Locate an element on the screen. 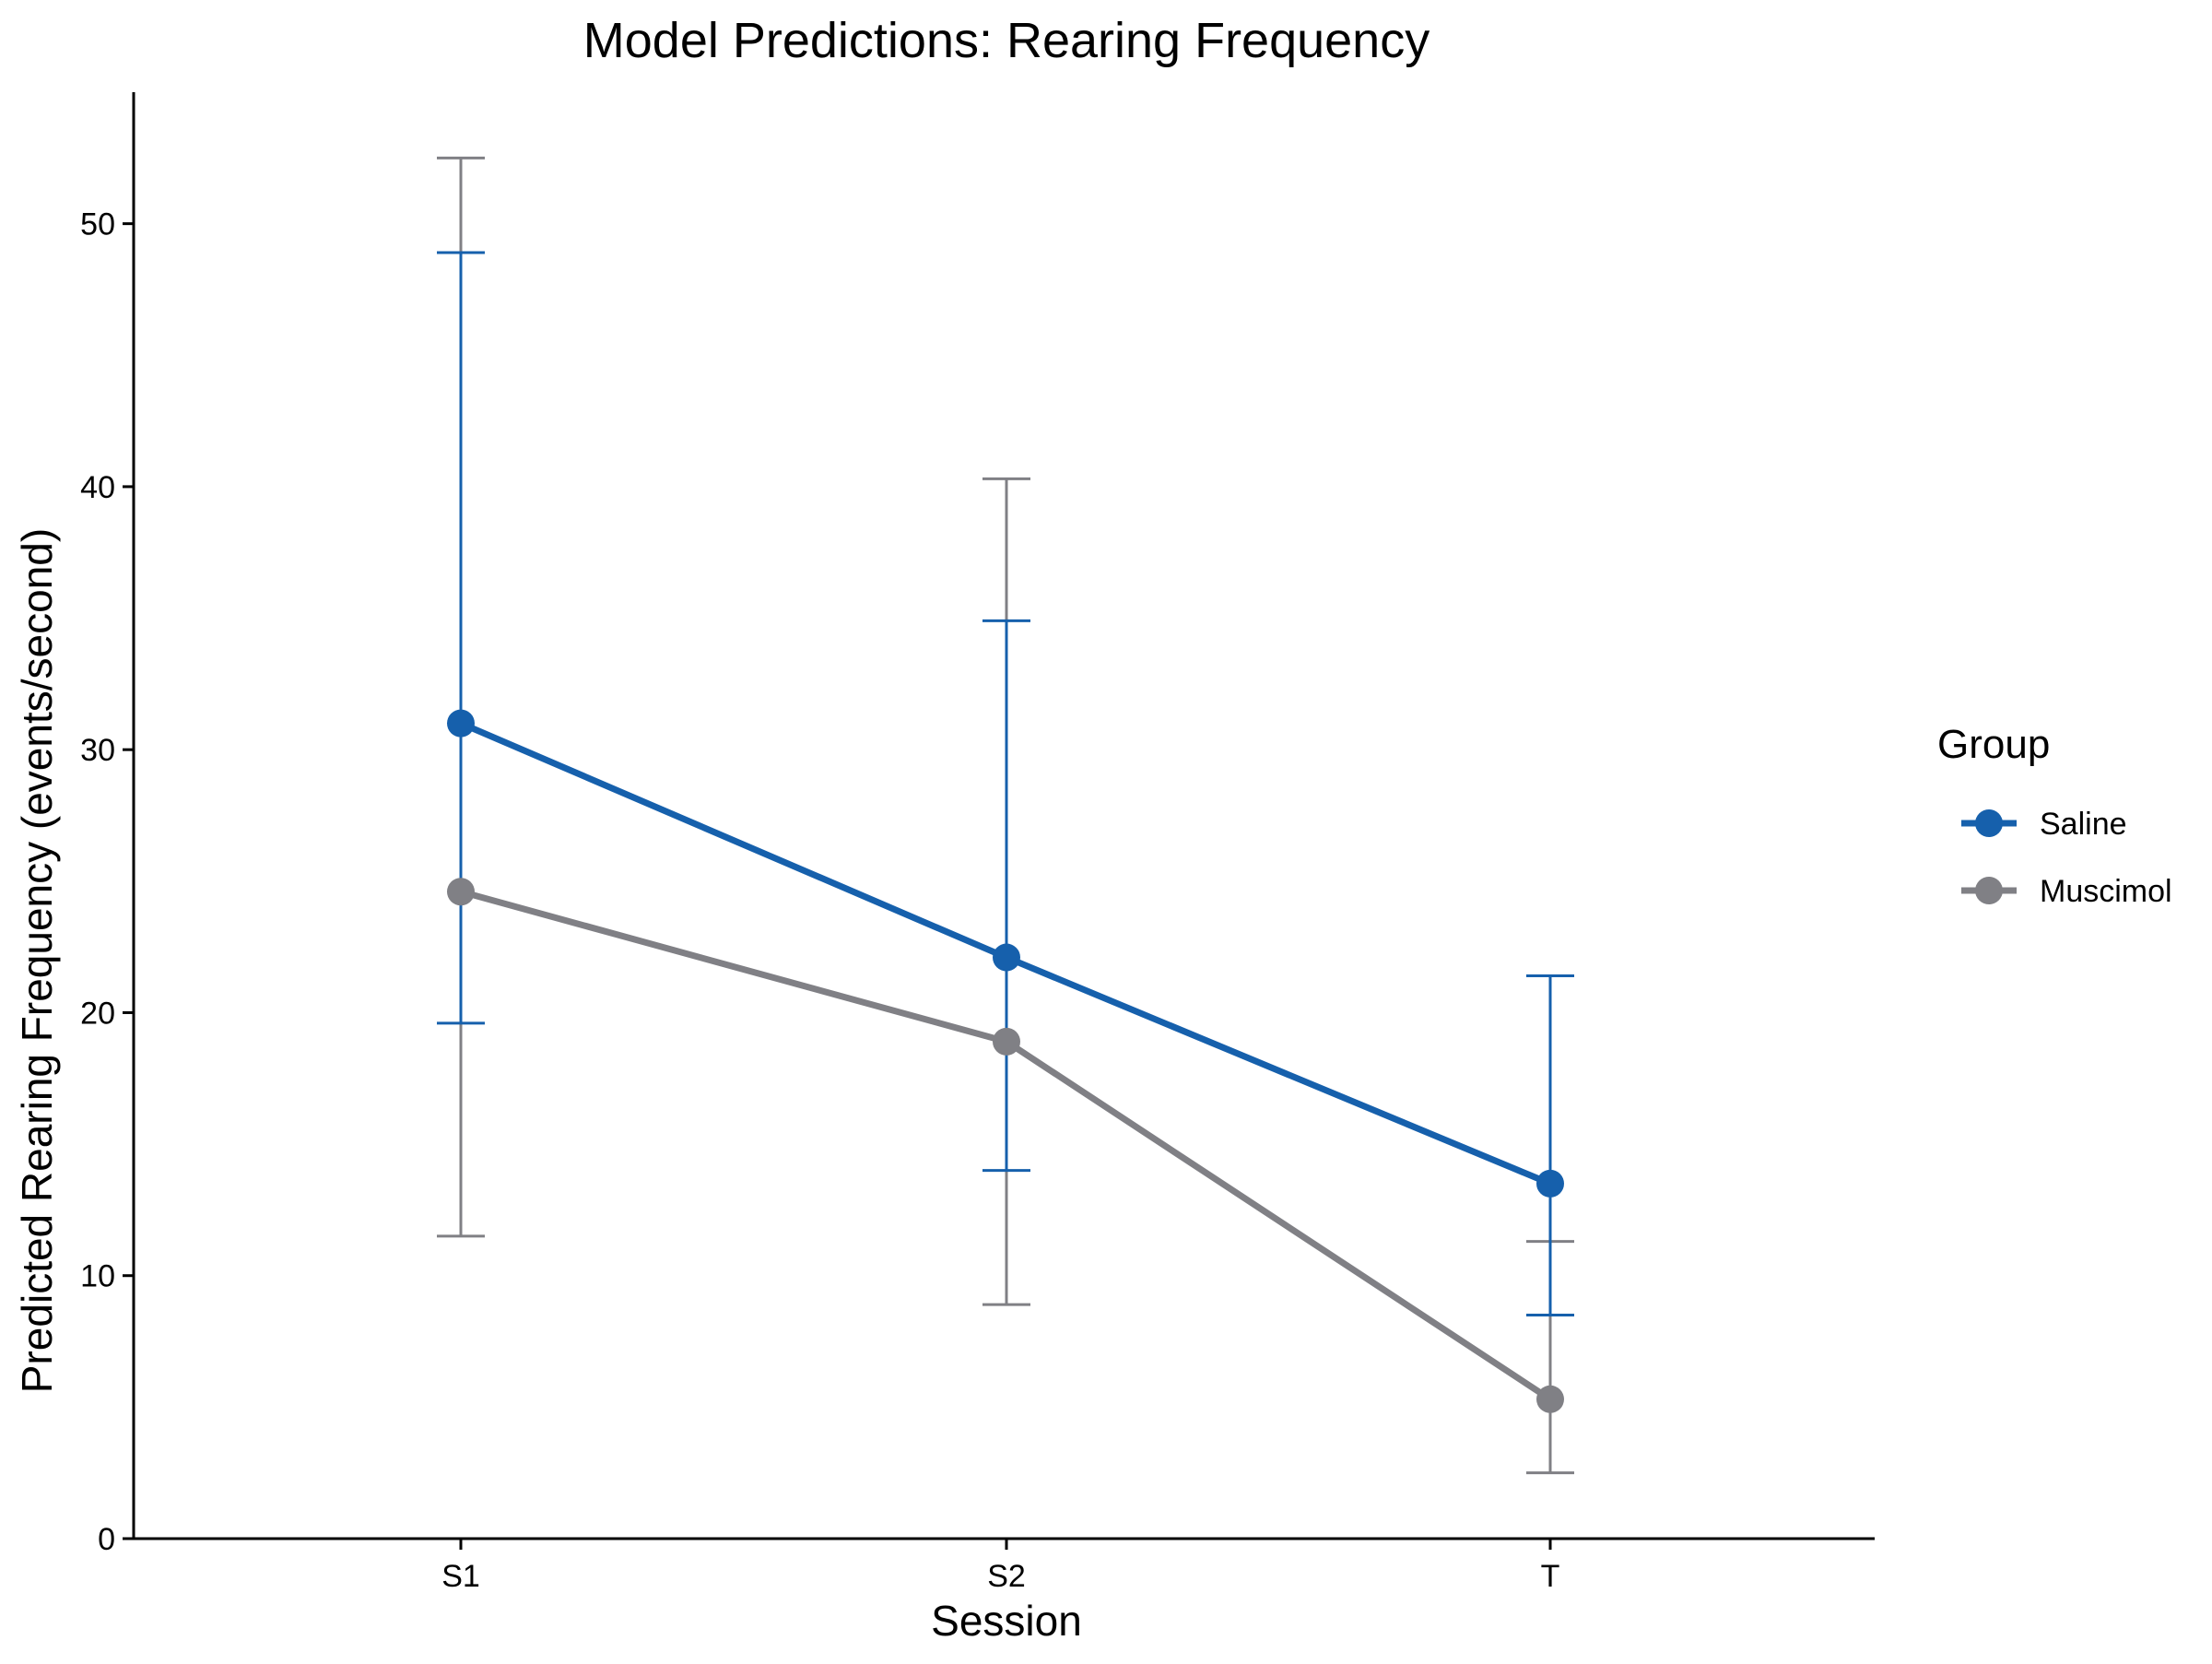 The height and width of the screenshot is (1664, 2212). x-tick-label: T is located at coordinates (1550, 1576).